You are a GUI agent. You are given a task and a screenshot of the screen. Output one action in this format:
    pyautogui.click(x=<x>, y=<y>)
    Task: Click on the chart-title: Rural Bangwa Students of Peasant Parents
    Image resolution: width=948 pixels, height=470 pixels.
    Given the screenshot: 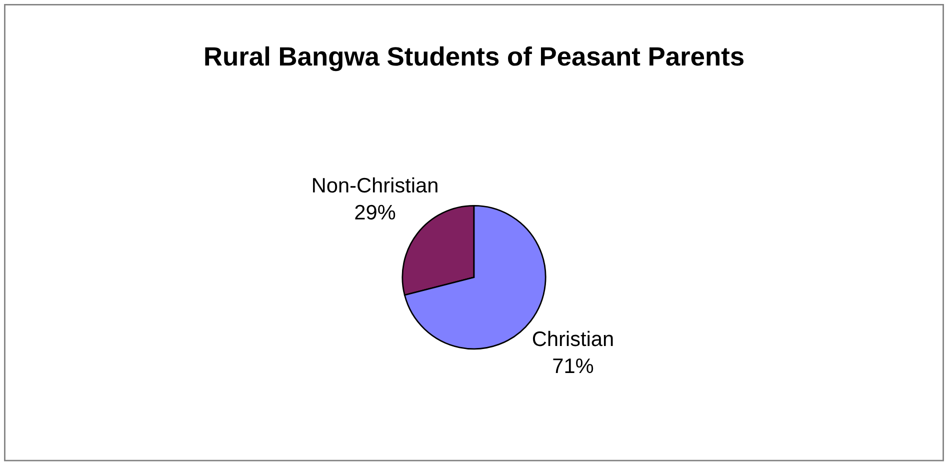 What is the action you would take?
    pyautogui.click(x=474, y=59)
    